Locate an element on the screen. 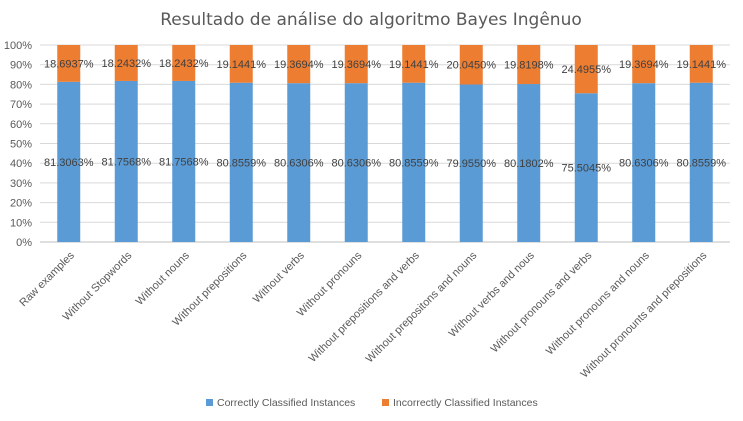  y-tick-label: 100% is located at coordinates (18, 46).